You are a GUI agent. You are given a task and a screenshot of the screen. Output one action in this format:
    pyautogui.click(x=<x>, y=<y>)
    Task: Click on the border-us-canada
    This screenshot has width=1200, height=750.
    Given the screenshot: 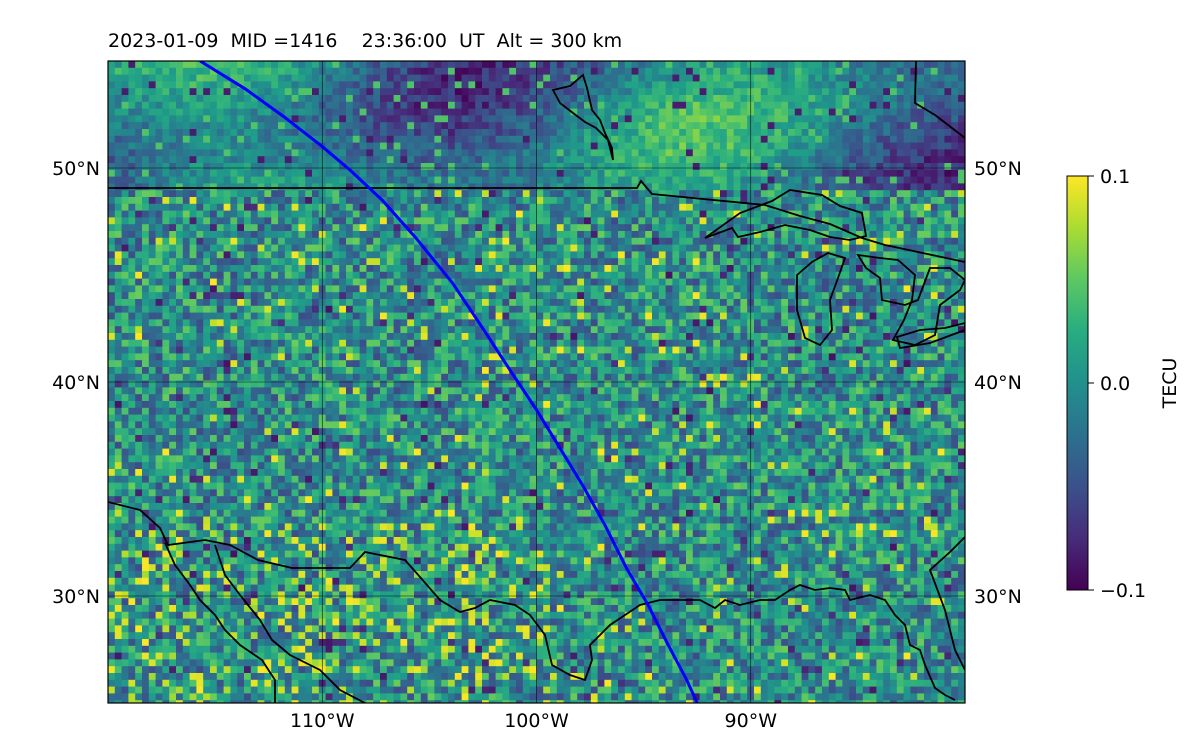 What is the action you would take?
    pyautogui.click(x=536, y=221)
    